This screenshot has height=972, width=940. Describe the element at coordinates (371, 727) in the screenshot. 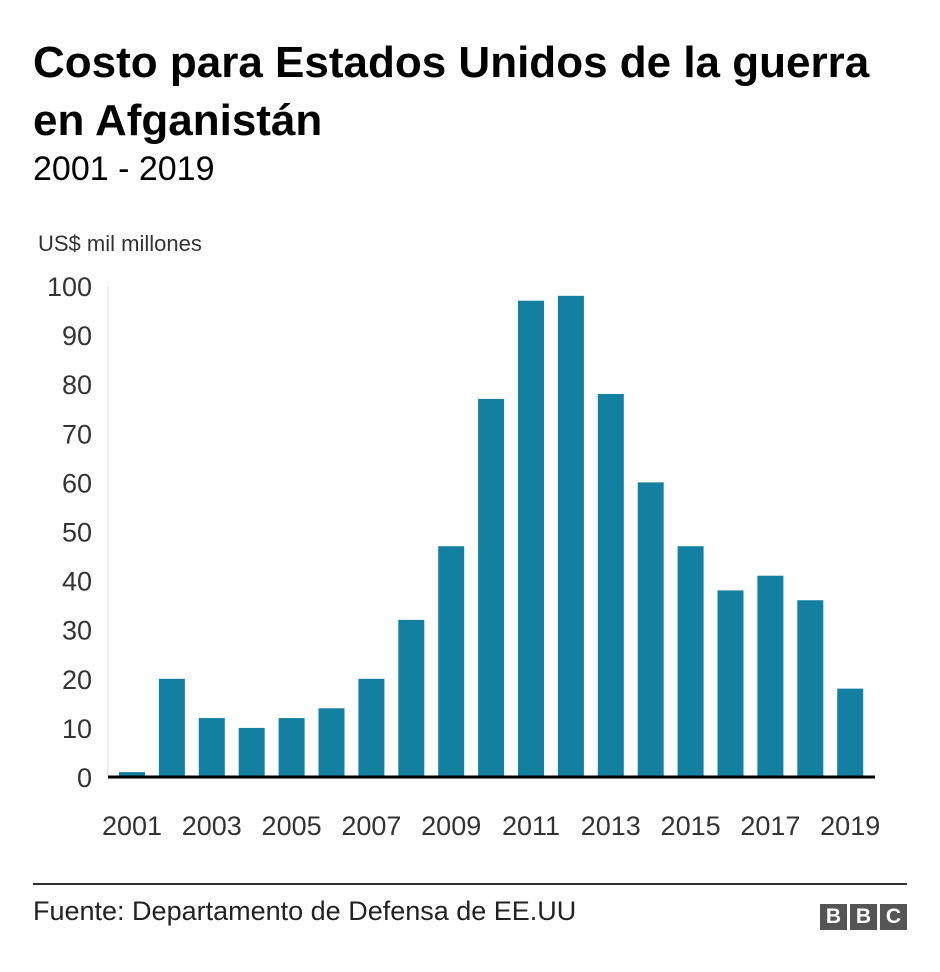

I see `bar-2007` at that location.